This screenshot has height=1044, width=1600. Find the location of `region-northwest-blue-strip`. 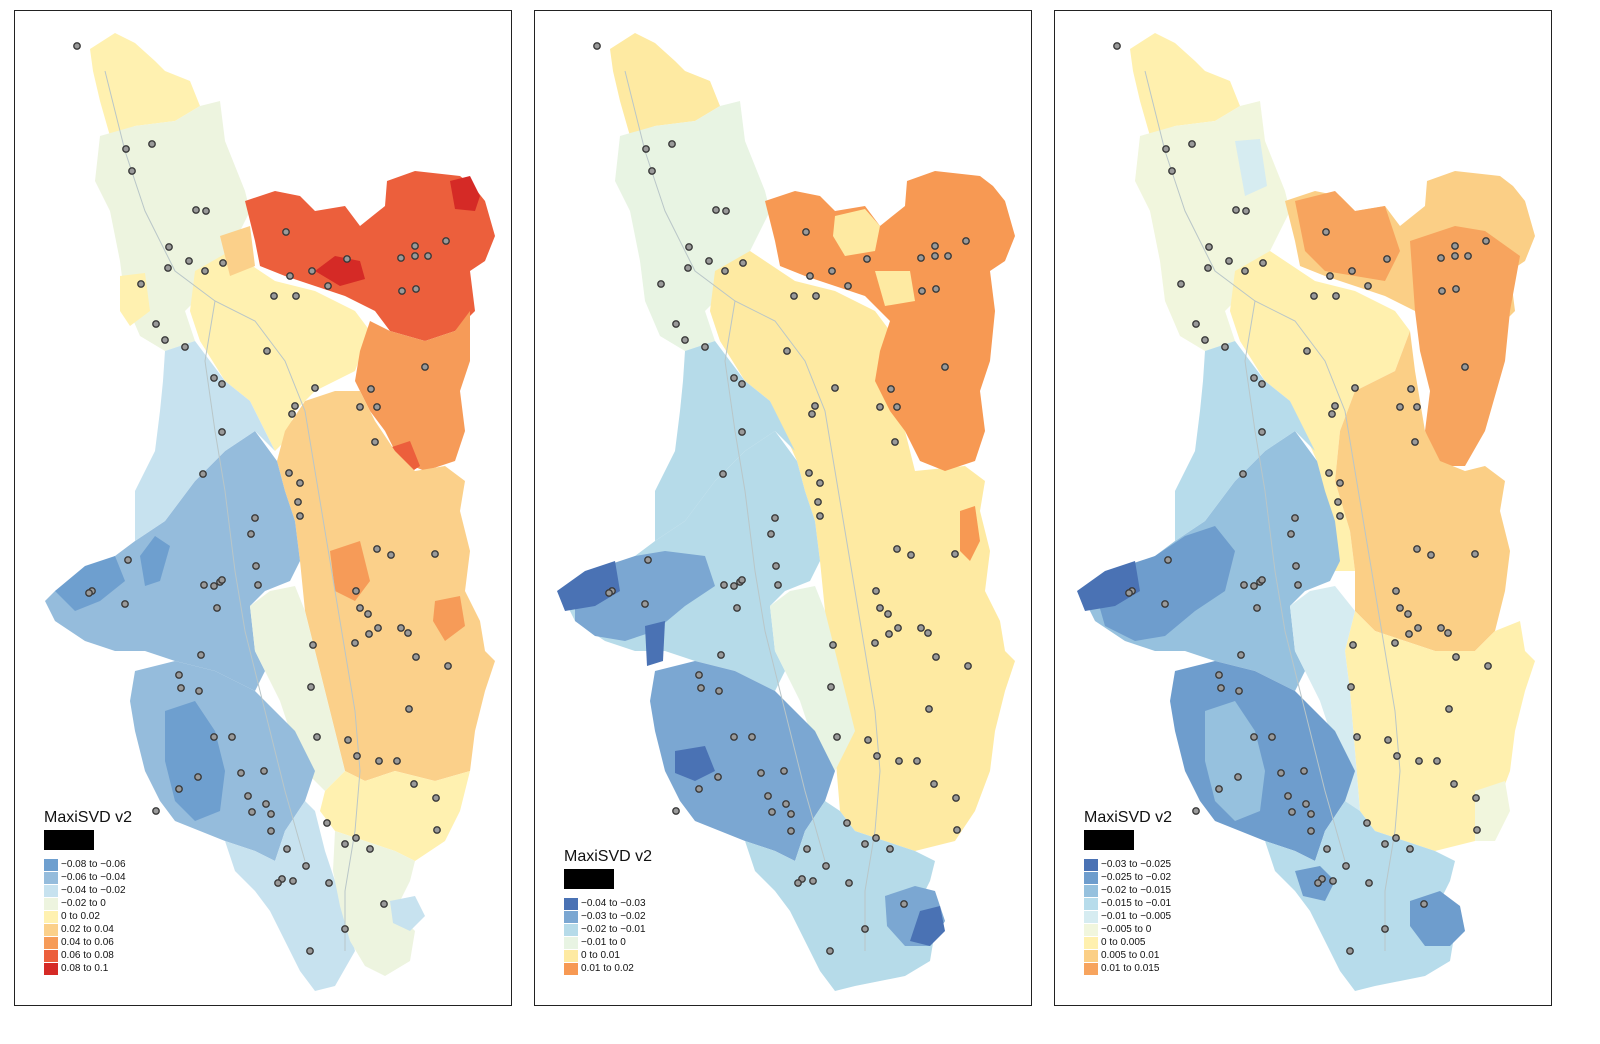

region-northwest-blue-strip is located at coordinates (1251, 167).